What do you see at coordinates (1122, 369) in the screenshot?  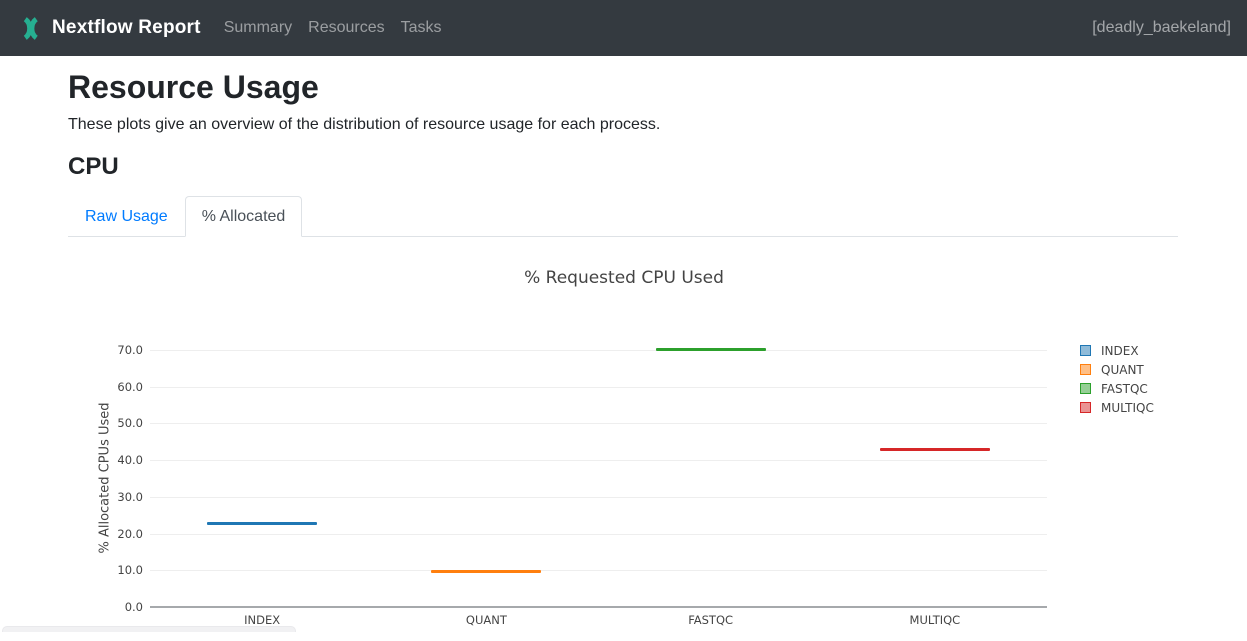 I see `legend-item-label: QUANT` at bounding box center [1122, 369].